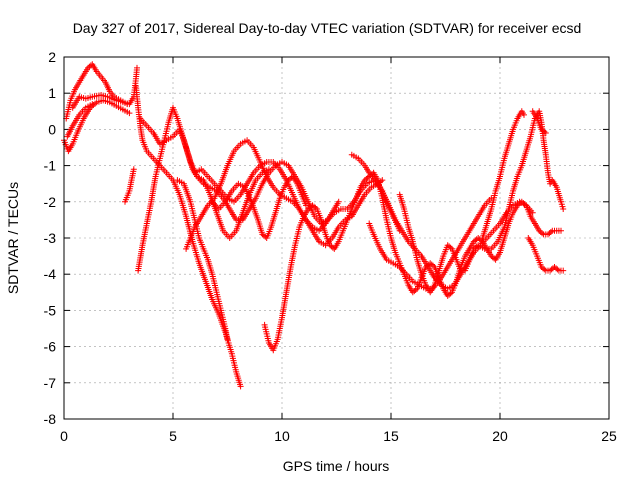 This screenshot has width=640, height=480. What do you see at coordinates (50, 310) in the screenshot?
I see `y-tick-label: -5` at bounding box center [50, 310].